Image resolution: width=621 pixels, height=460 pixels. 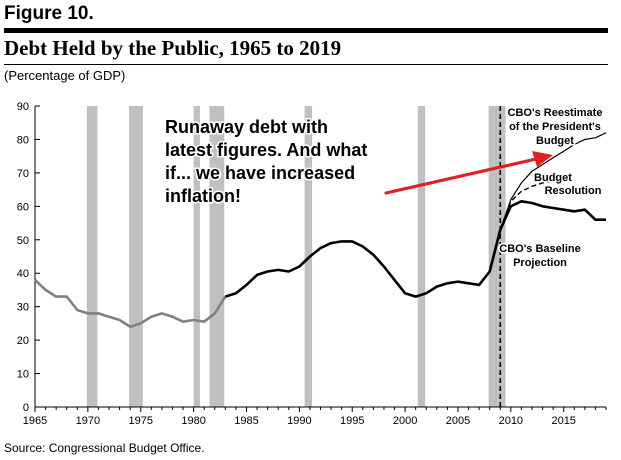 What do you see at coordinates (555, 113) in the screenshot?
I see `reestimate-label-line-0: CBO's Reestimate` at bounding box center [555, 113].